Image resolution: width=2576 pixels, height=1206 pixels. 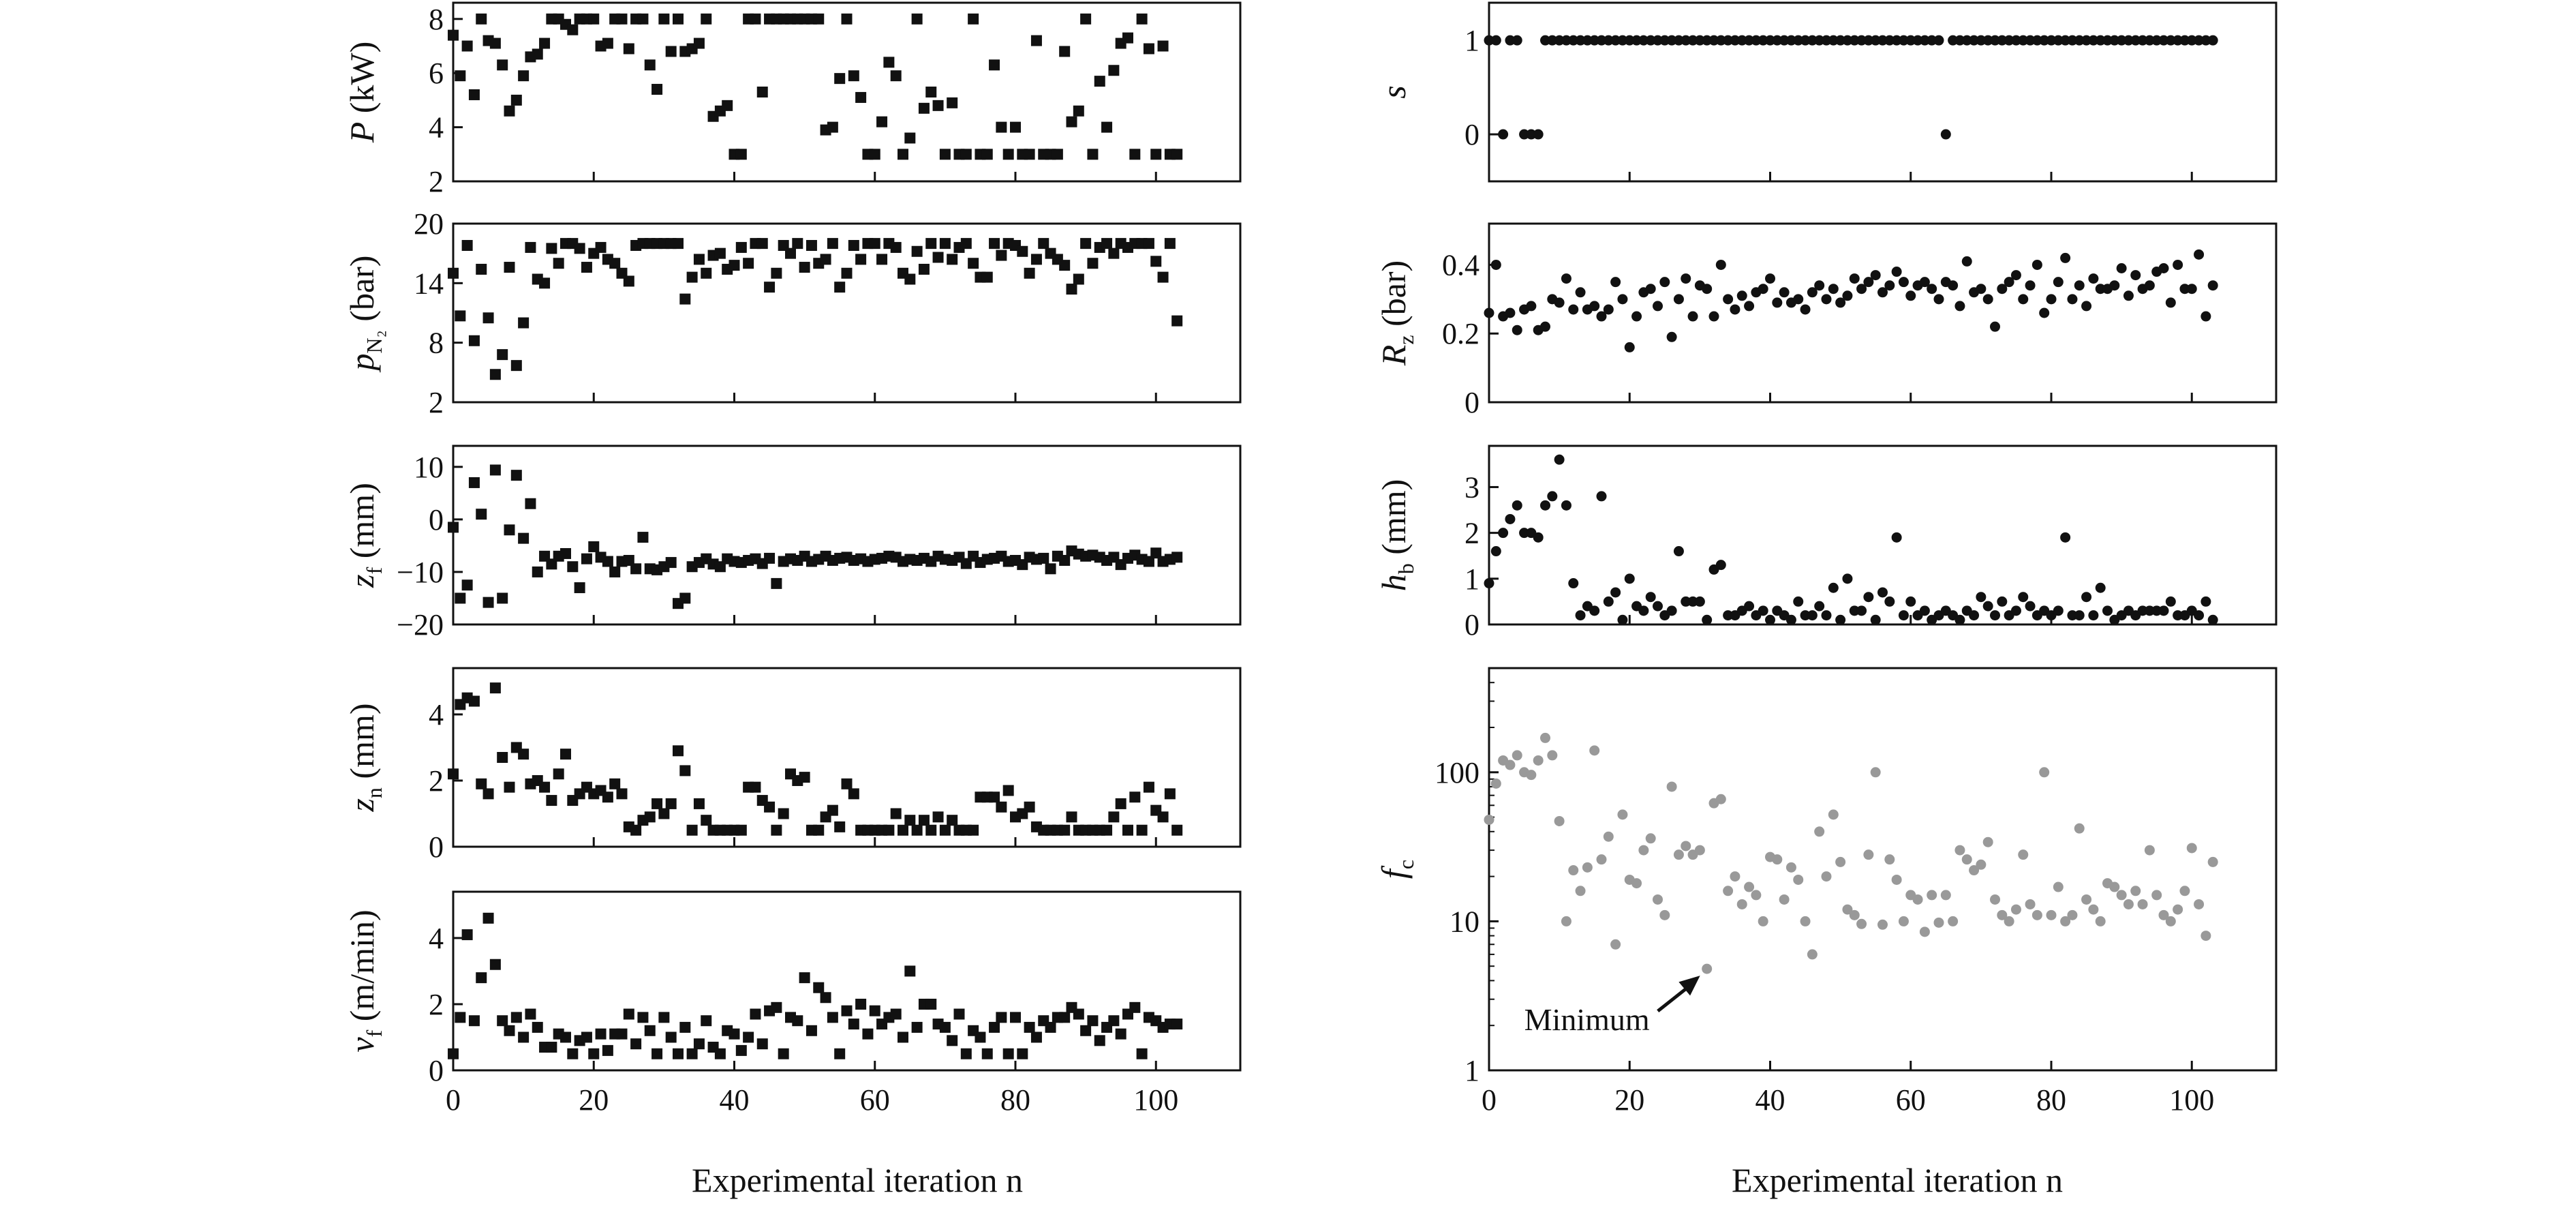 I want to click on y-axis-label-subscript: b, so click(x=1406, y=568).